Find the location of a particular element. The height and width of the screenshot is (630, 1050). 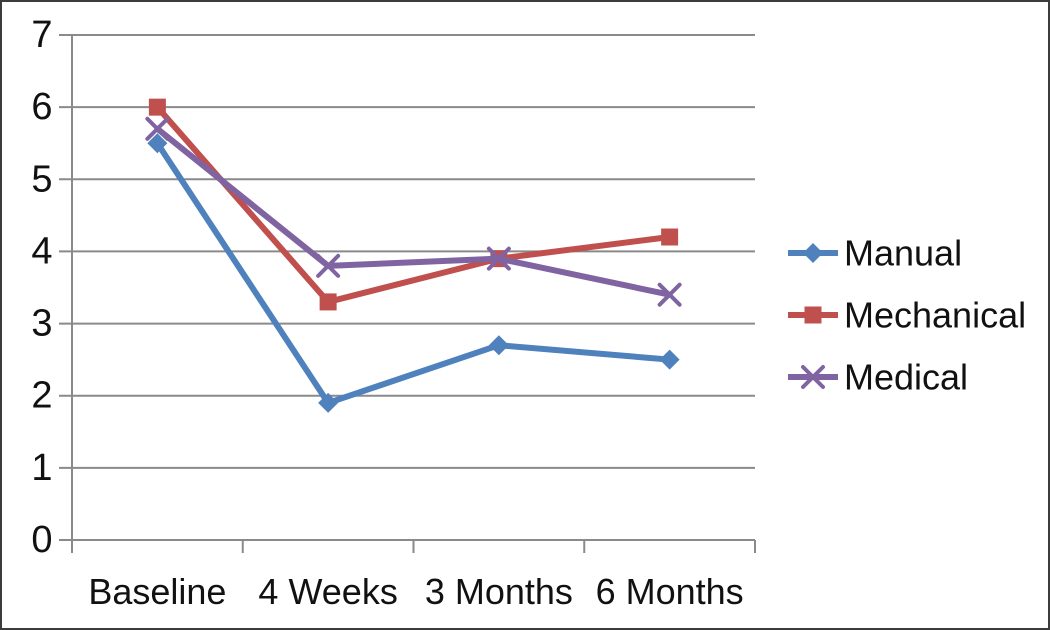

legend-label: Manual is located at coordinates (903, 253).